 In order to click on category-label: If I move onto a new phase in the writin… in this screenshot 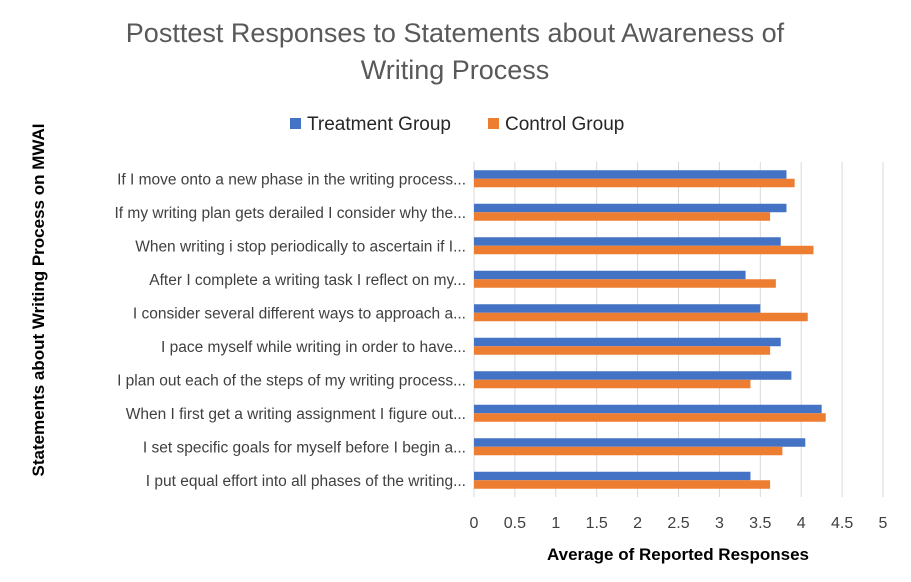, I will do `click(291, 179)`.